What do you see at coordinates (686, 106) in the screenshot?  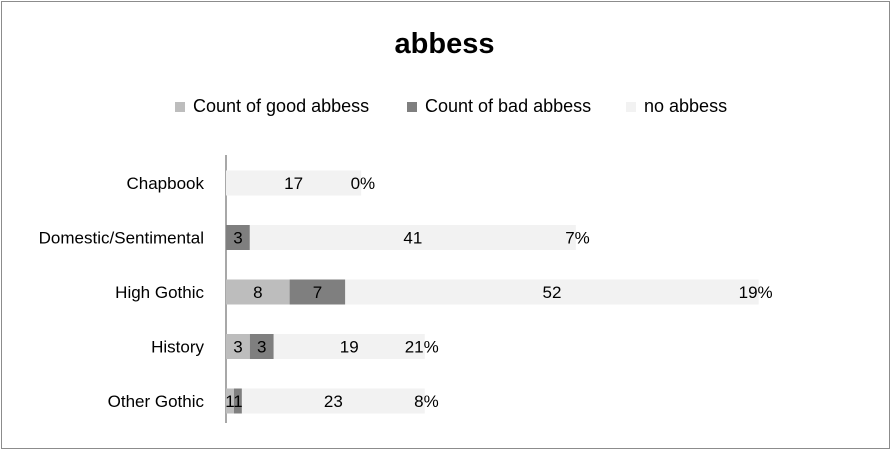 I see `legend-label-none: no abbess` at bounding box center [686, 106].